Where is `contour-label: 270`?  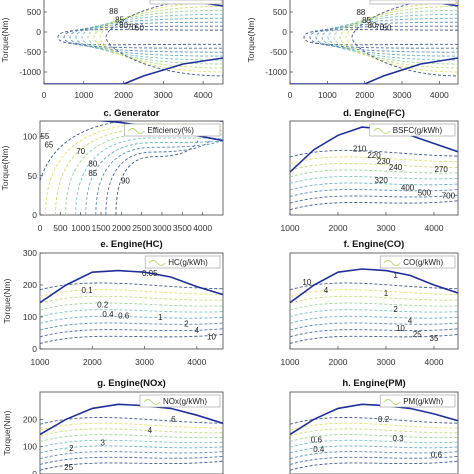 contour-label: 270 is located at coordinates (442, 169).